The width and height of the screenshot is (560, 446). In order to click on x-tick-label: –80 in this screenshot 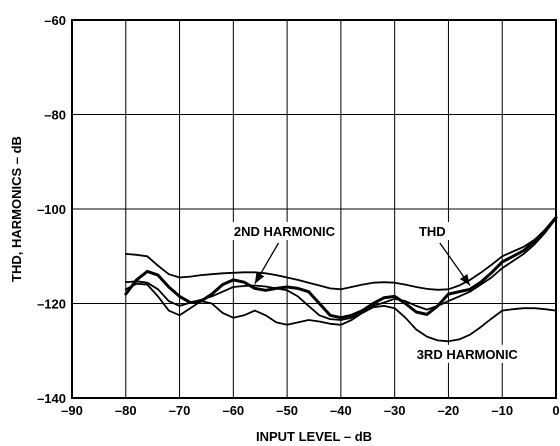, I will do `click(126, 410)`.